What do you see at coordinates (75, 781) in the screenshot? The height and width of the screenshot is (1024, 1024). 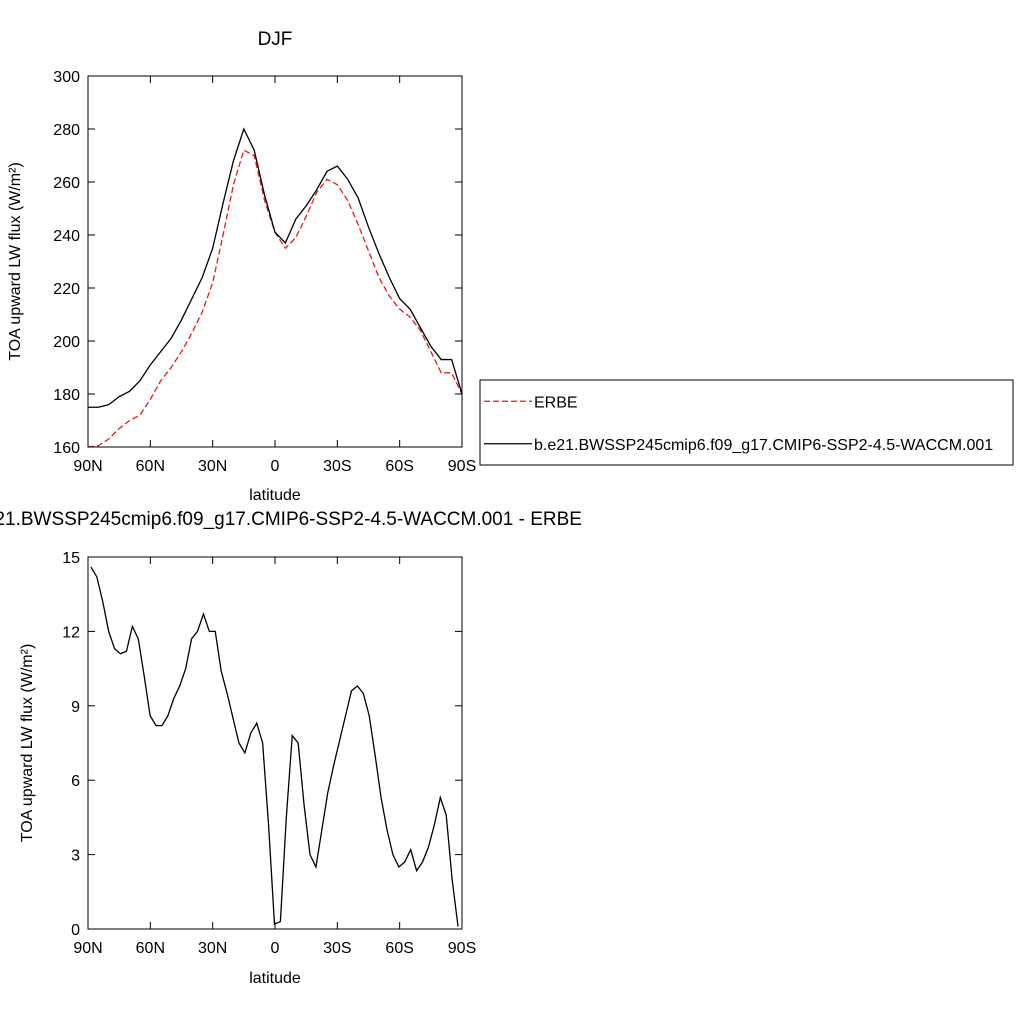 I see `y-tick-label: 6` at bounding box center [75, 781].